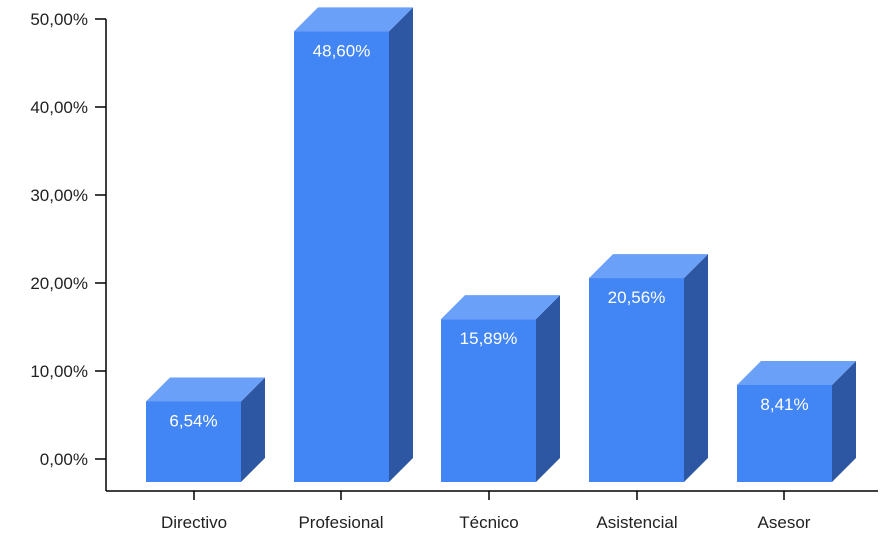  I want to click on y-tick-label: 50,00%, so click(59, 19).